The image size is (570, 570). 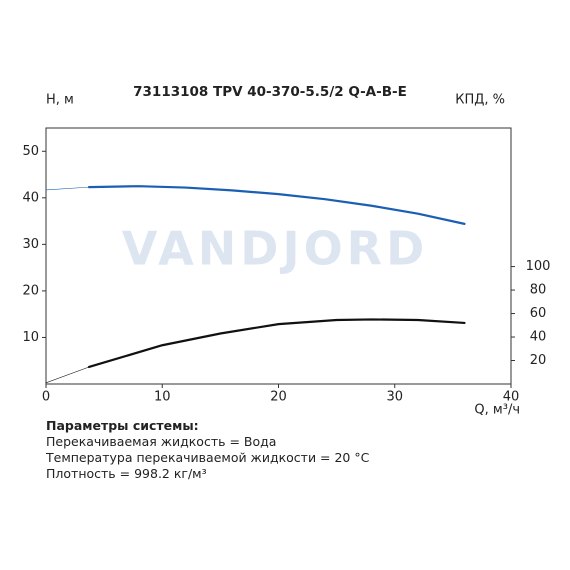 What do you see at coordinates (30, 151) in the screenshot?
I see `y-tick-label: 50` at bounding box center [30, 151].